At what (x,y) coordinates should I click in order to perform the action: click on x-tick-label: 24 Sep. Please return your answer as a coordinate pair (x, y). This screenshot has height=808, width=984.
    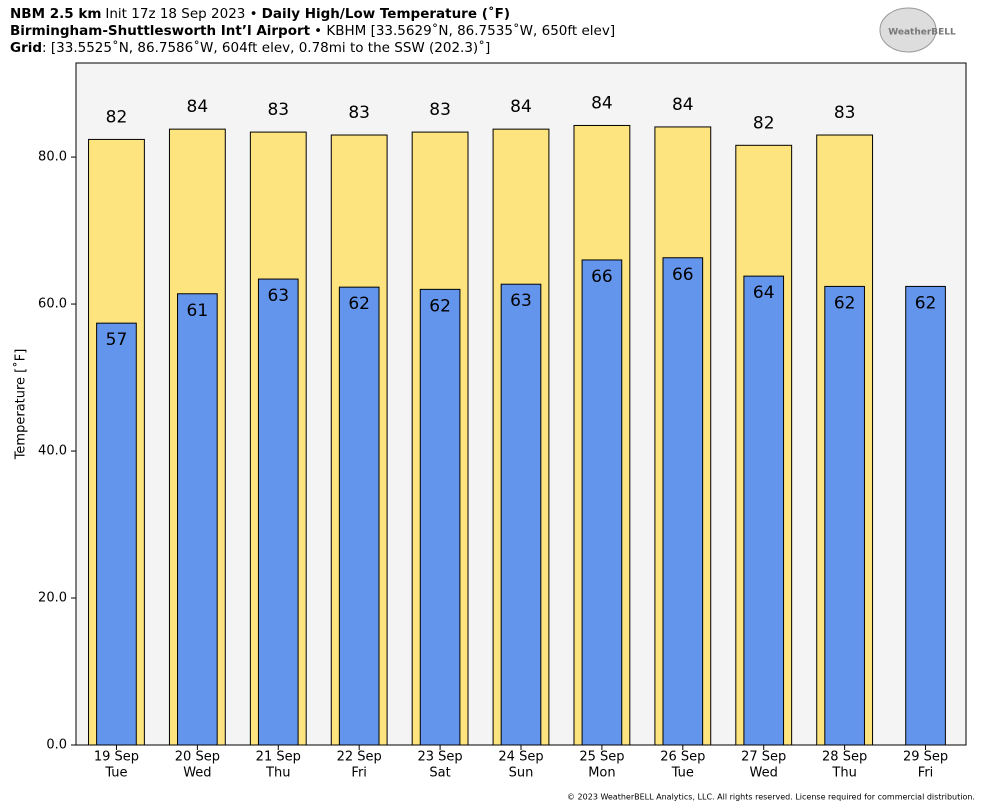
    Looking at the image, I should click on (520, 757).